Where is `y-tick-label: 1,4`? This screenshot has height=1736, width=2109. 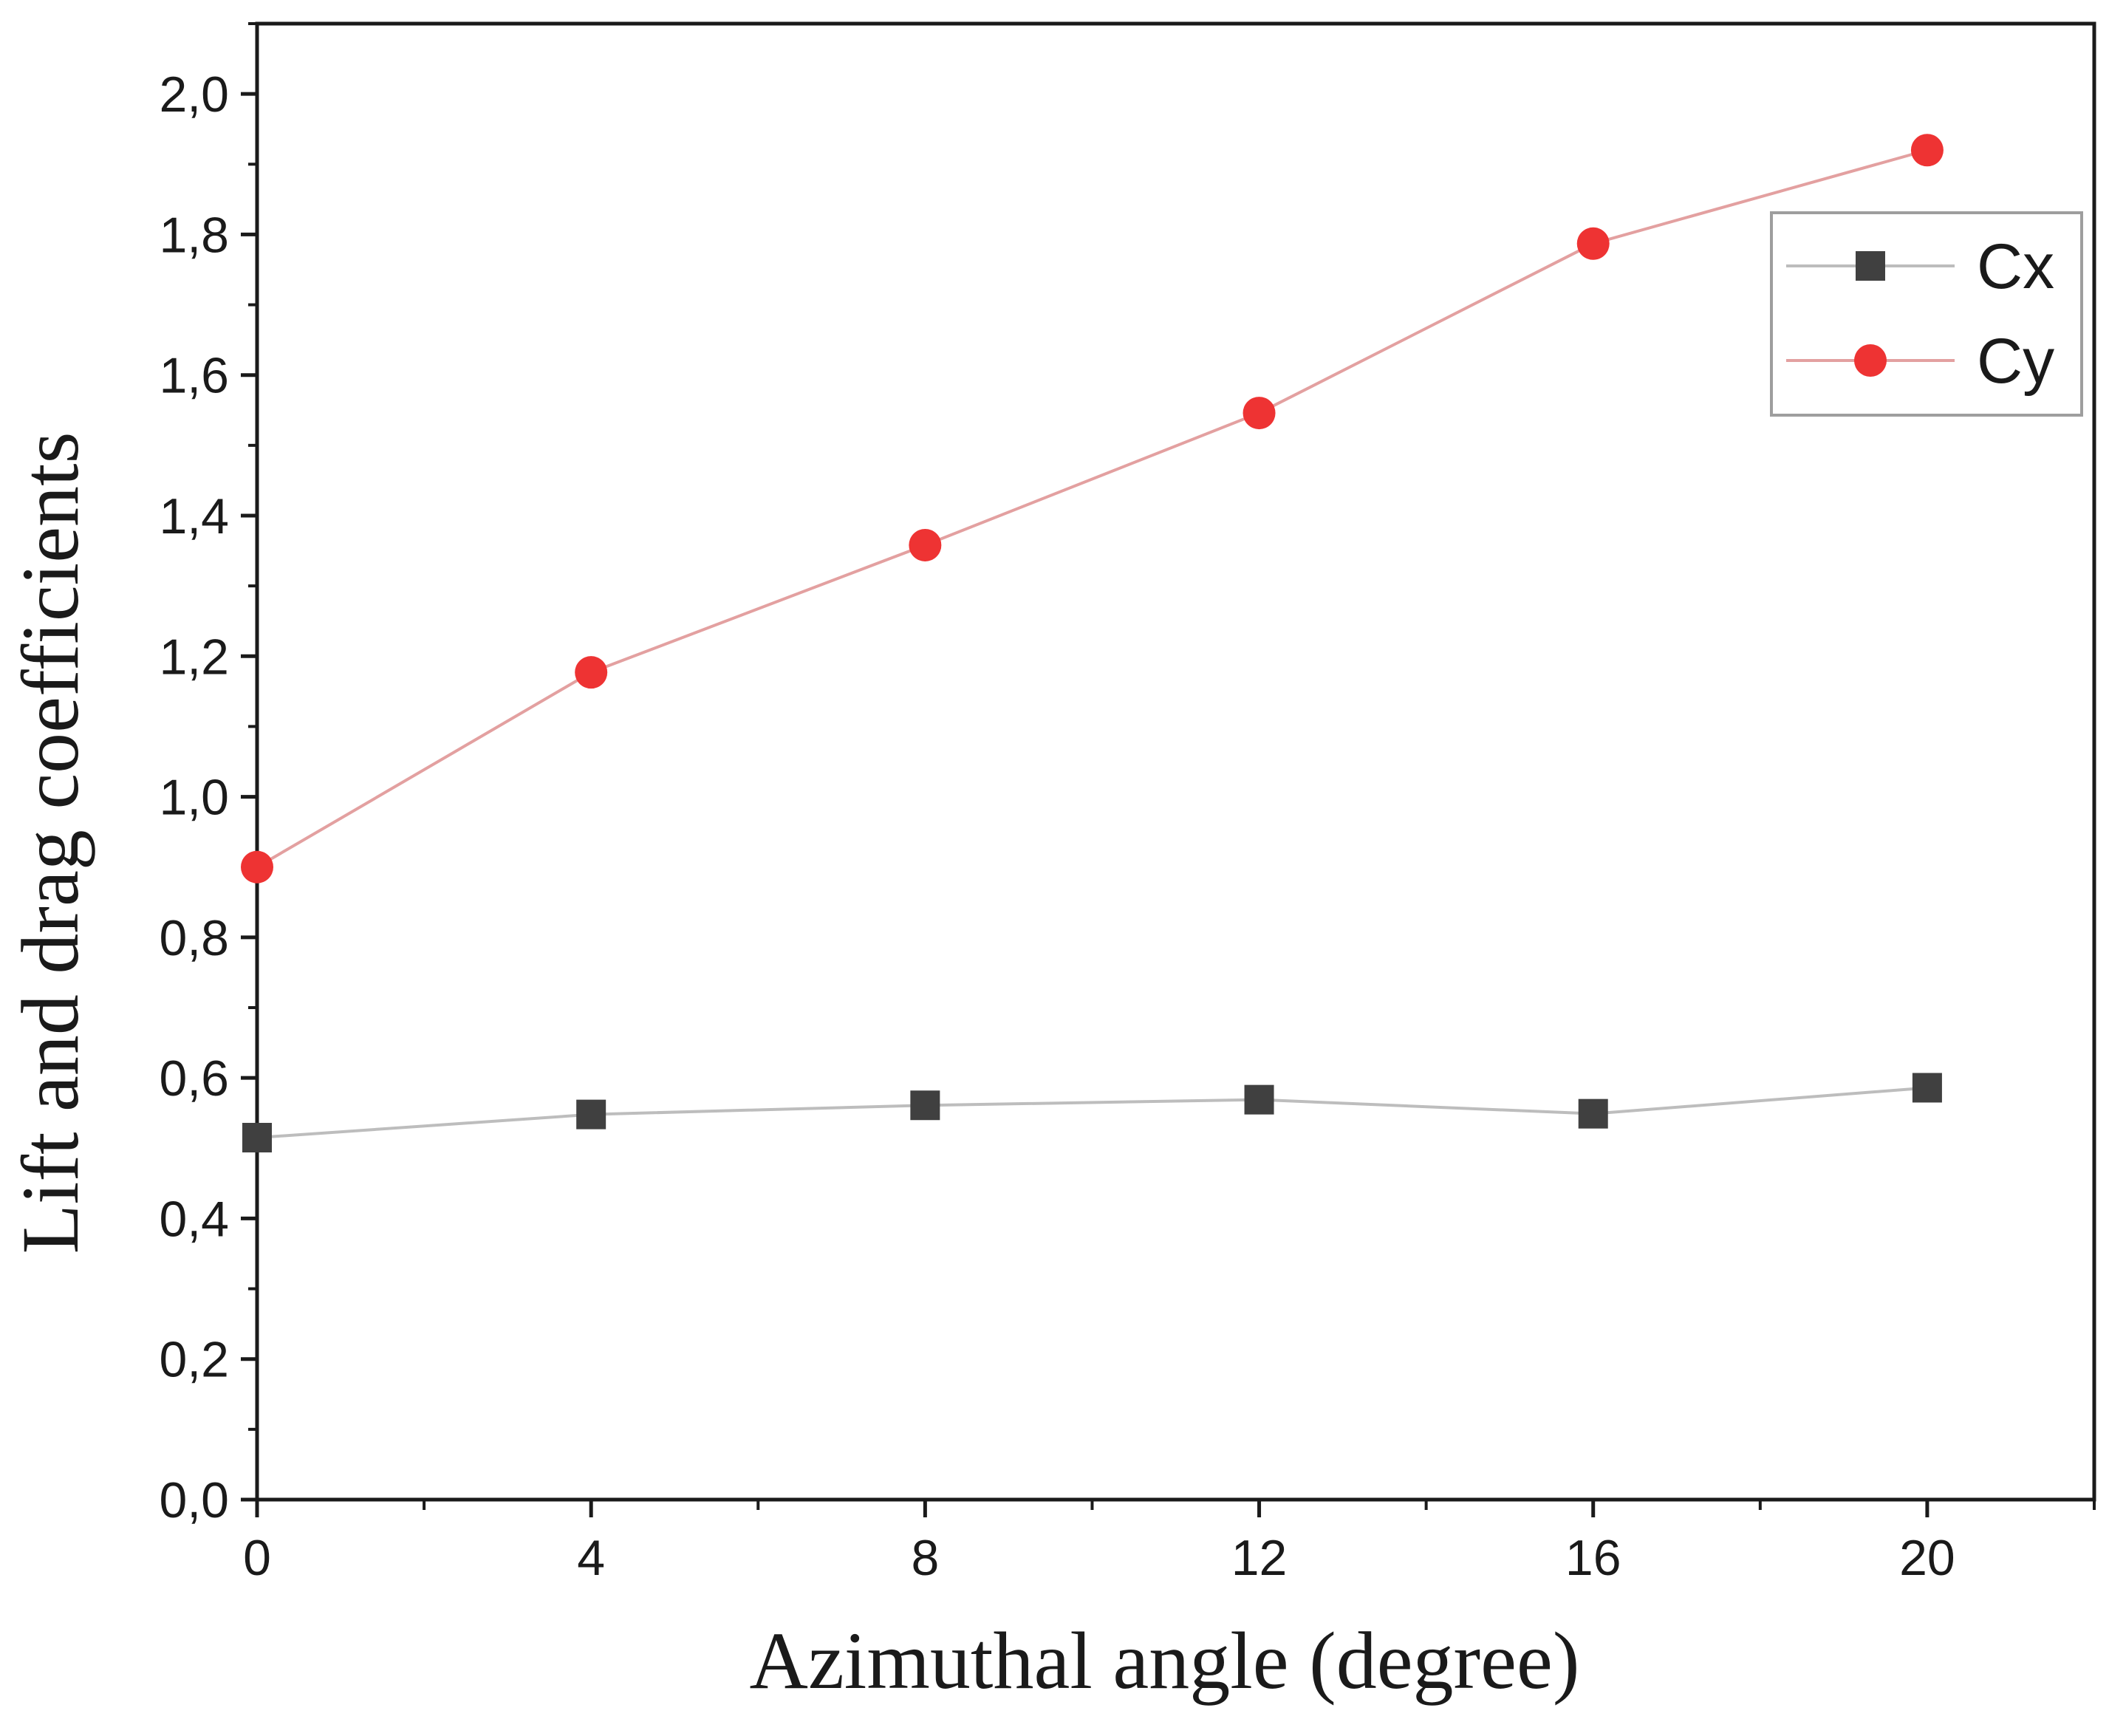 y-tick-label: 1,4 is located at coordinates (194, 516).